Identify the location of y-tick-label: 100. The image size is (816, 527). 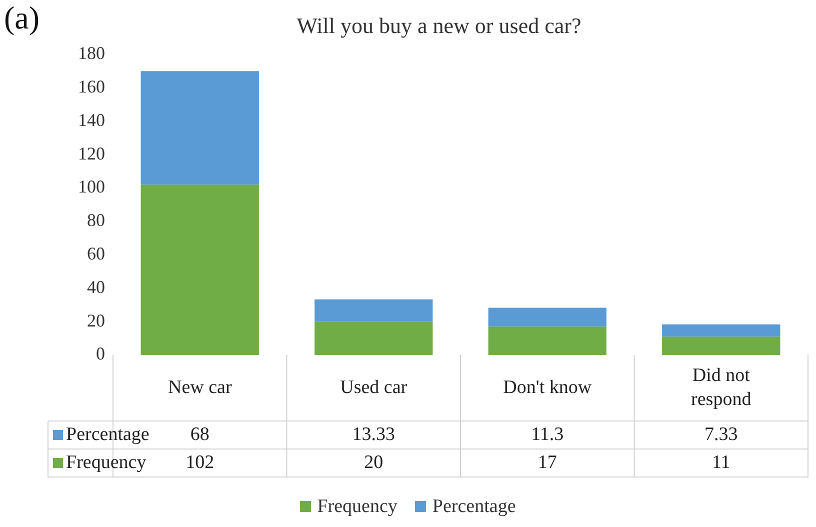
(91, 186).